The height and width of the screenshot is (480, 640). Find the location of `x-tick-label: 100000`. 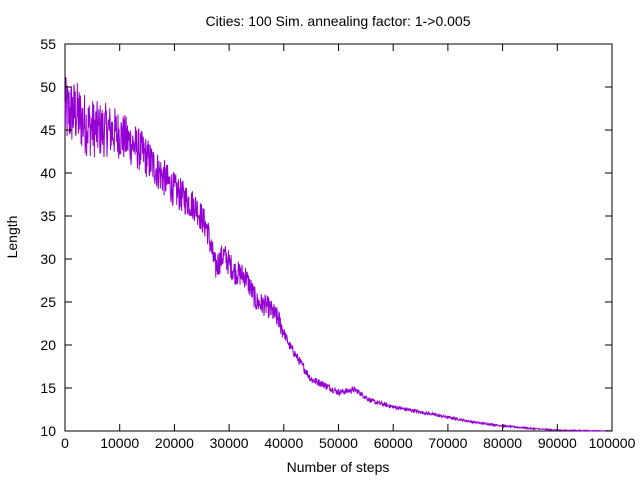

x-tick-label: 100000 is located at coordinates (612, 443).